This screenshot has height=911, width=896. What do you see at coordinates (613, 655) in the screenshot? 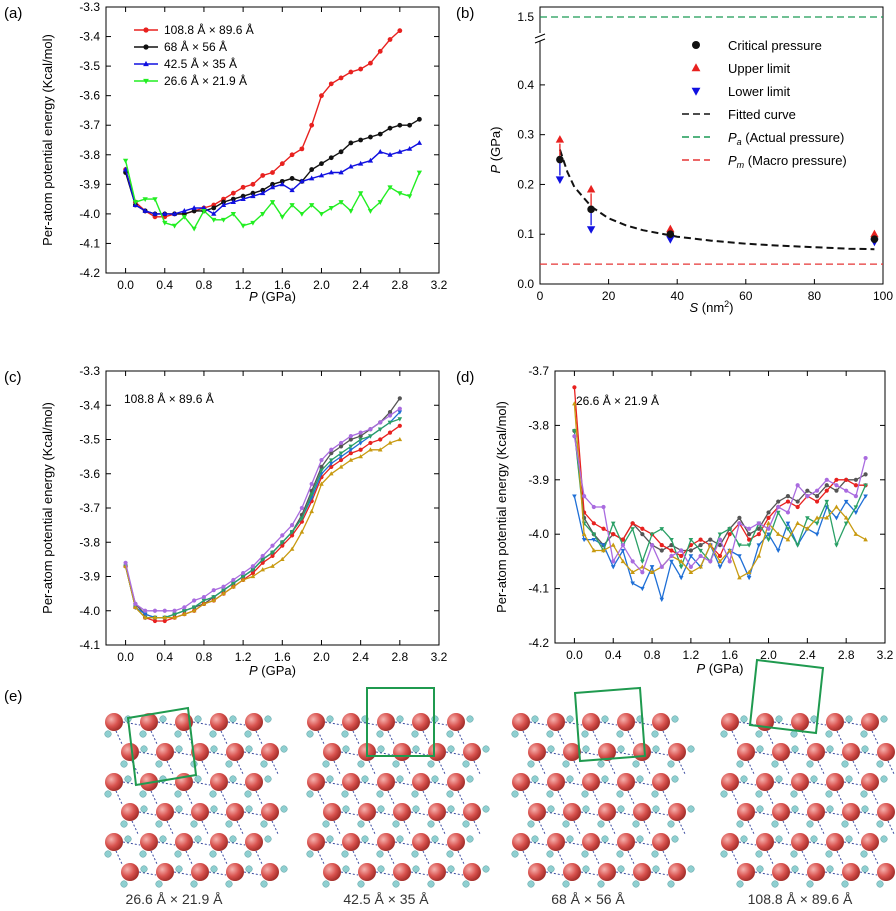
I see `d-x-tick-label: 0.4` at bounding box center [613, 655].